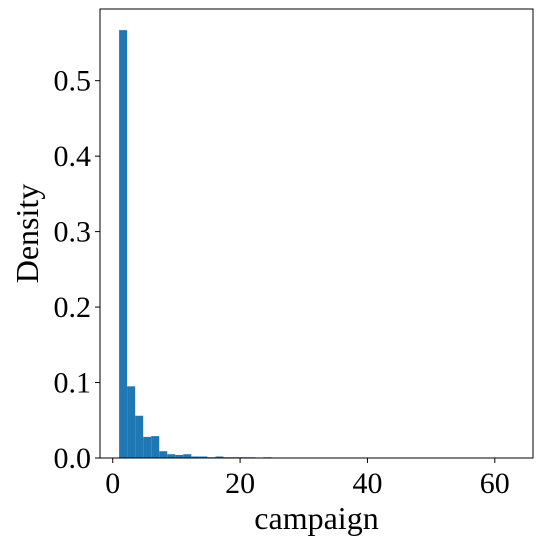 Image resolution: width=544 pixels, height=544 pixels. What do you see at coordinates (73, 81) in the screenshot?
I see `y-tick-label: 0.5` at bounding box center [73, 81].